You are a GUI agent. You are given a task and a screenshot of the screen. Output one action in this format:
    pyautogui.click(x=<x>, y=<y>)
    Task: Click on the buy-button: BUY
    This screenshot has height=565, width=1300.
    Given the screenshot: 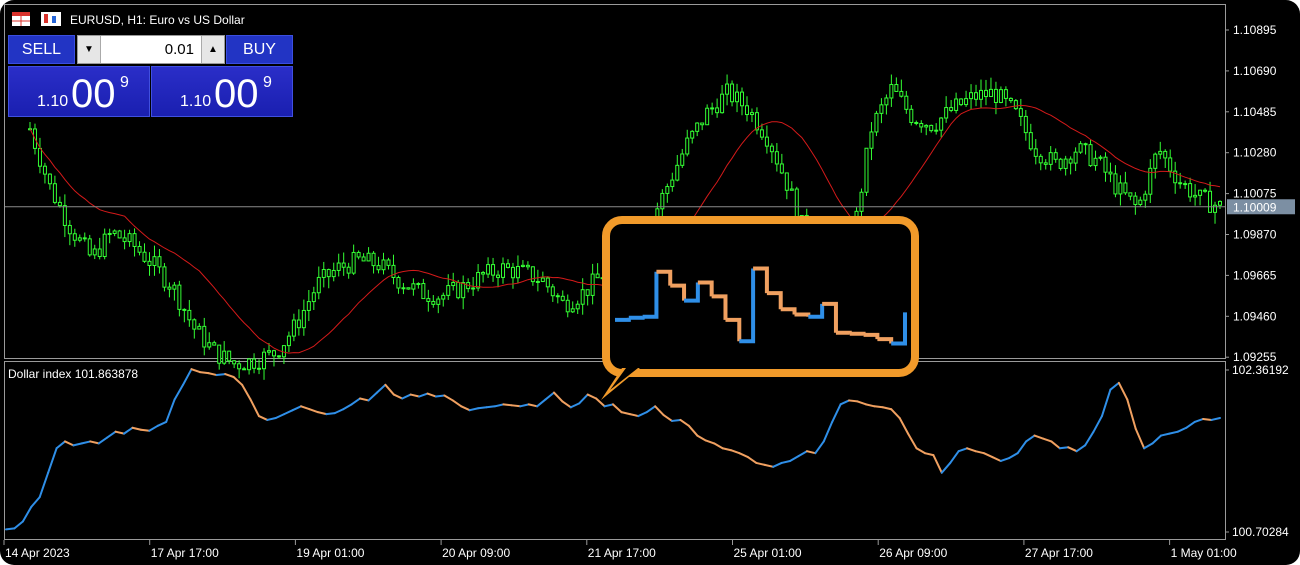 What is the action you would take?
    pyautogui.click(x=259, y=49)
    